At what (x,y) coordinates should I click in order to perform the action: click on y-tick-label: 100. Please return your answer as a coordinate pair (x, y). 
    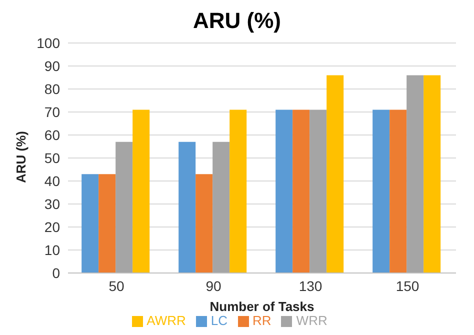
    Looking at the image, I should click on (48, 42).